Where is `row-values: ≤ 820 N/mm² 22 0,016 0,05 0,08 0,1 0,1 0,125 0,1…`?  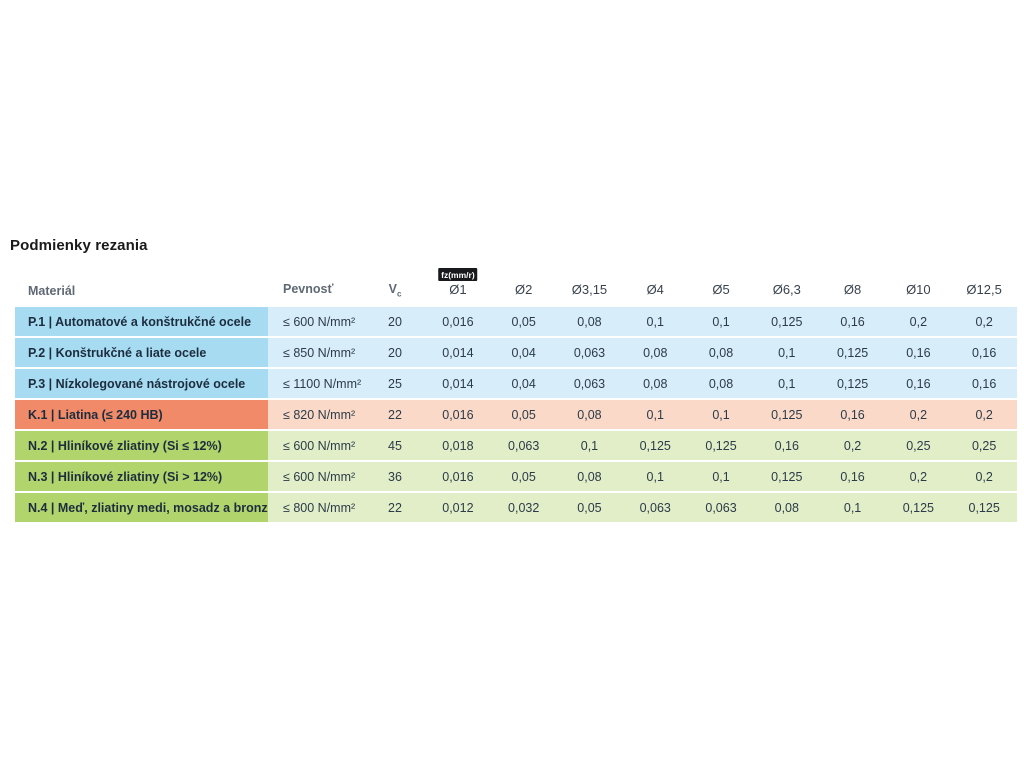 row-values: ≤ 820 N/mm² 22 0,016 0,05 0,08 0,1 0,1 0,125 0,1… is located at coordinates (642, 414).